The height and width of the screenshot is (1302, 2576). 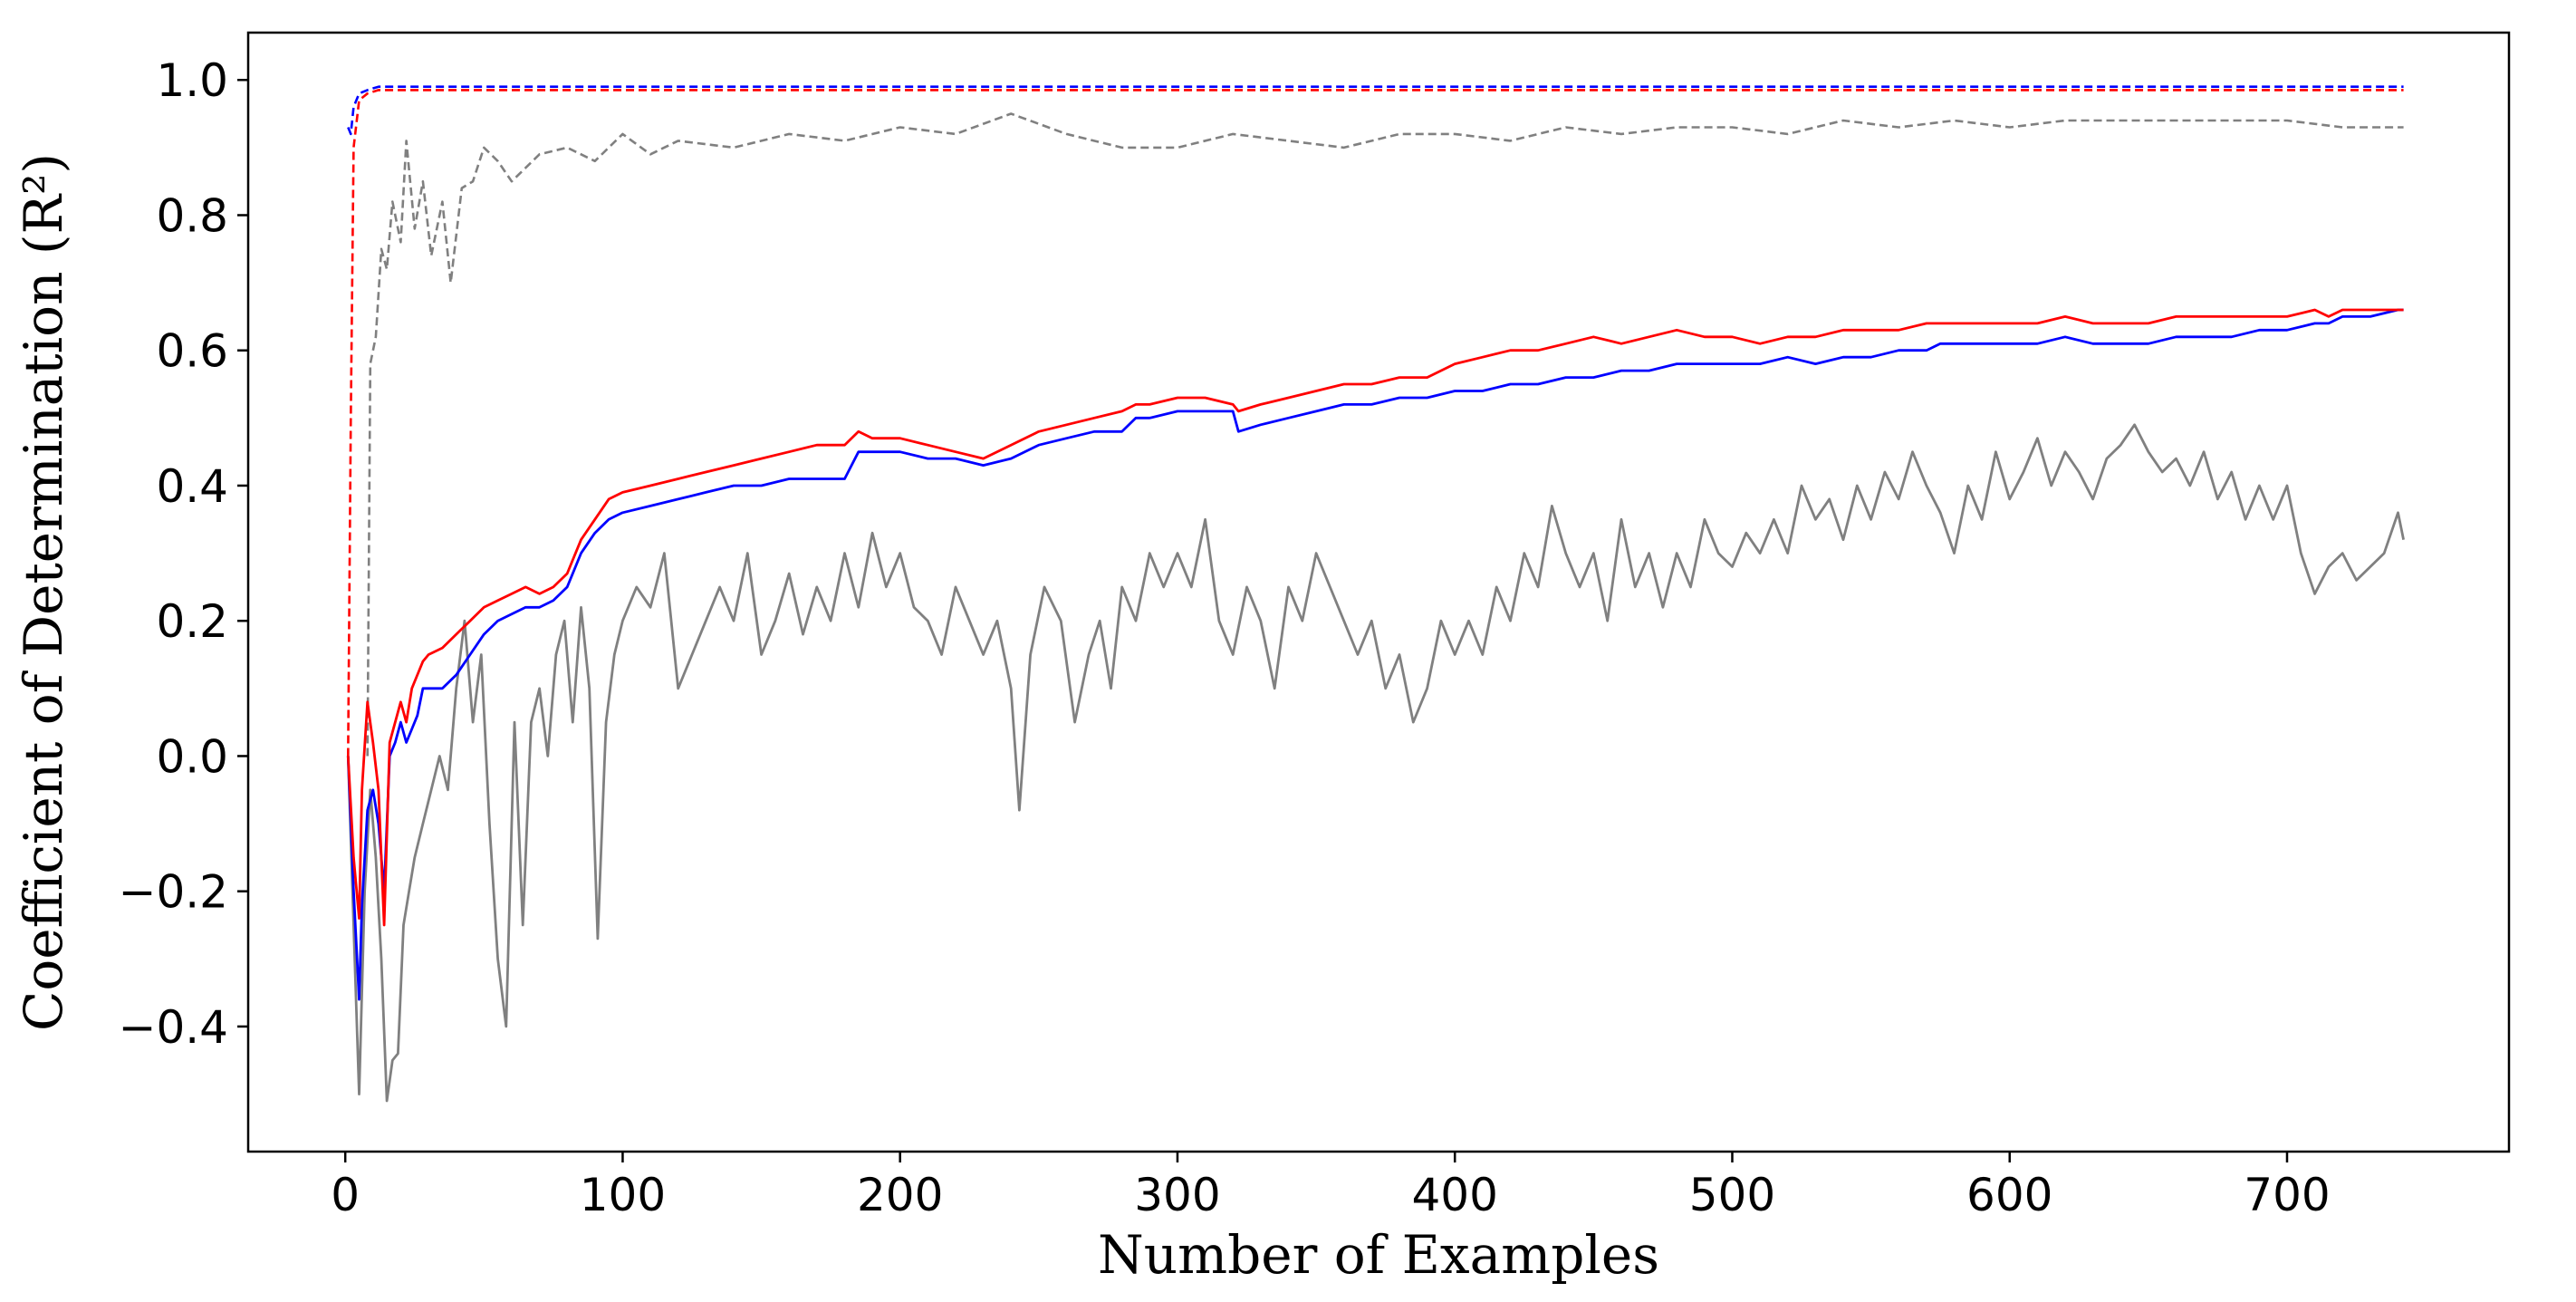 What do you see at coordinates (1375, 110) in the screenshot?
I see `series-line-blue-dashed` at bounding box center [1375, 110].